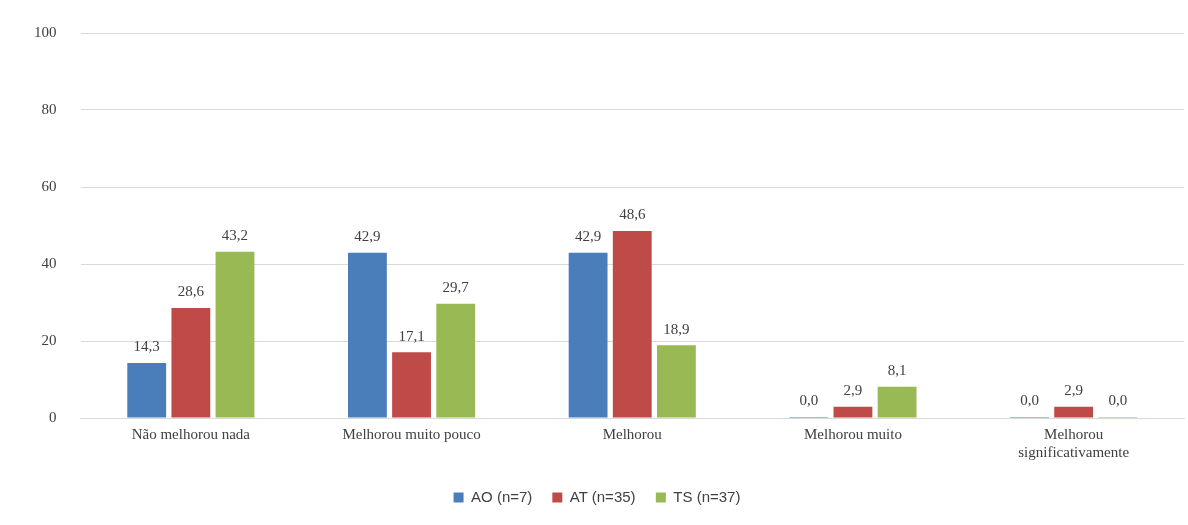  What do you see at coordinates (502, 496) in the screenshot?
I see `legend-label: AO (n=7)` at bounding box center [502, 496].